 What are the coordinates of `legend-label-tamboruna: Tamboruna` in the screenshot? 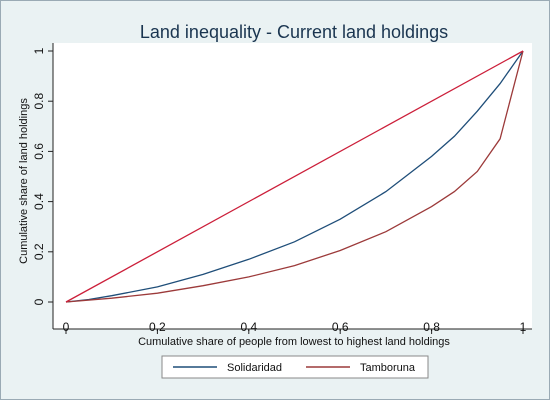 It's located at (388, 368).